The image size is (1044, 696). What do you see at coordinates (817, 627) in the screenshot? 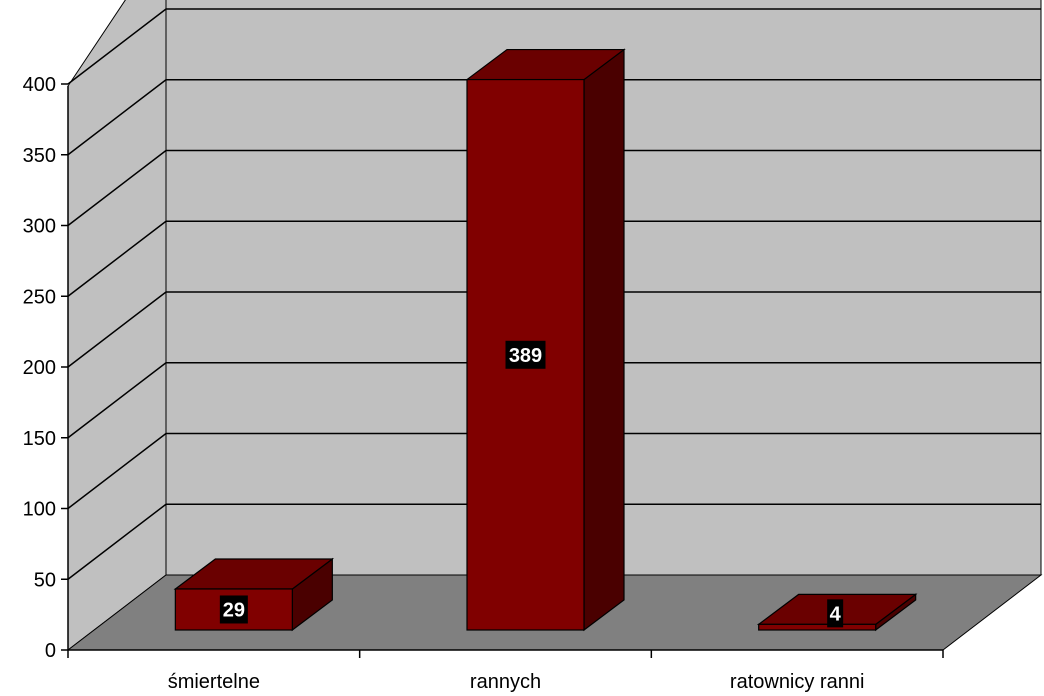
I see `bar-front` at bounding box center [817, 627].